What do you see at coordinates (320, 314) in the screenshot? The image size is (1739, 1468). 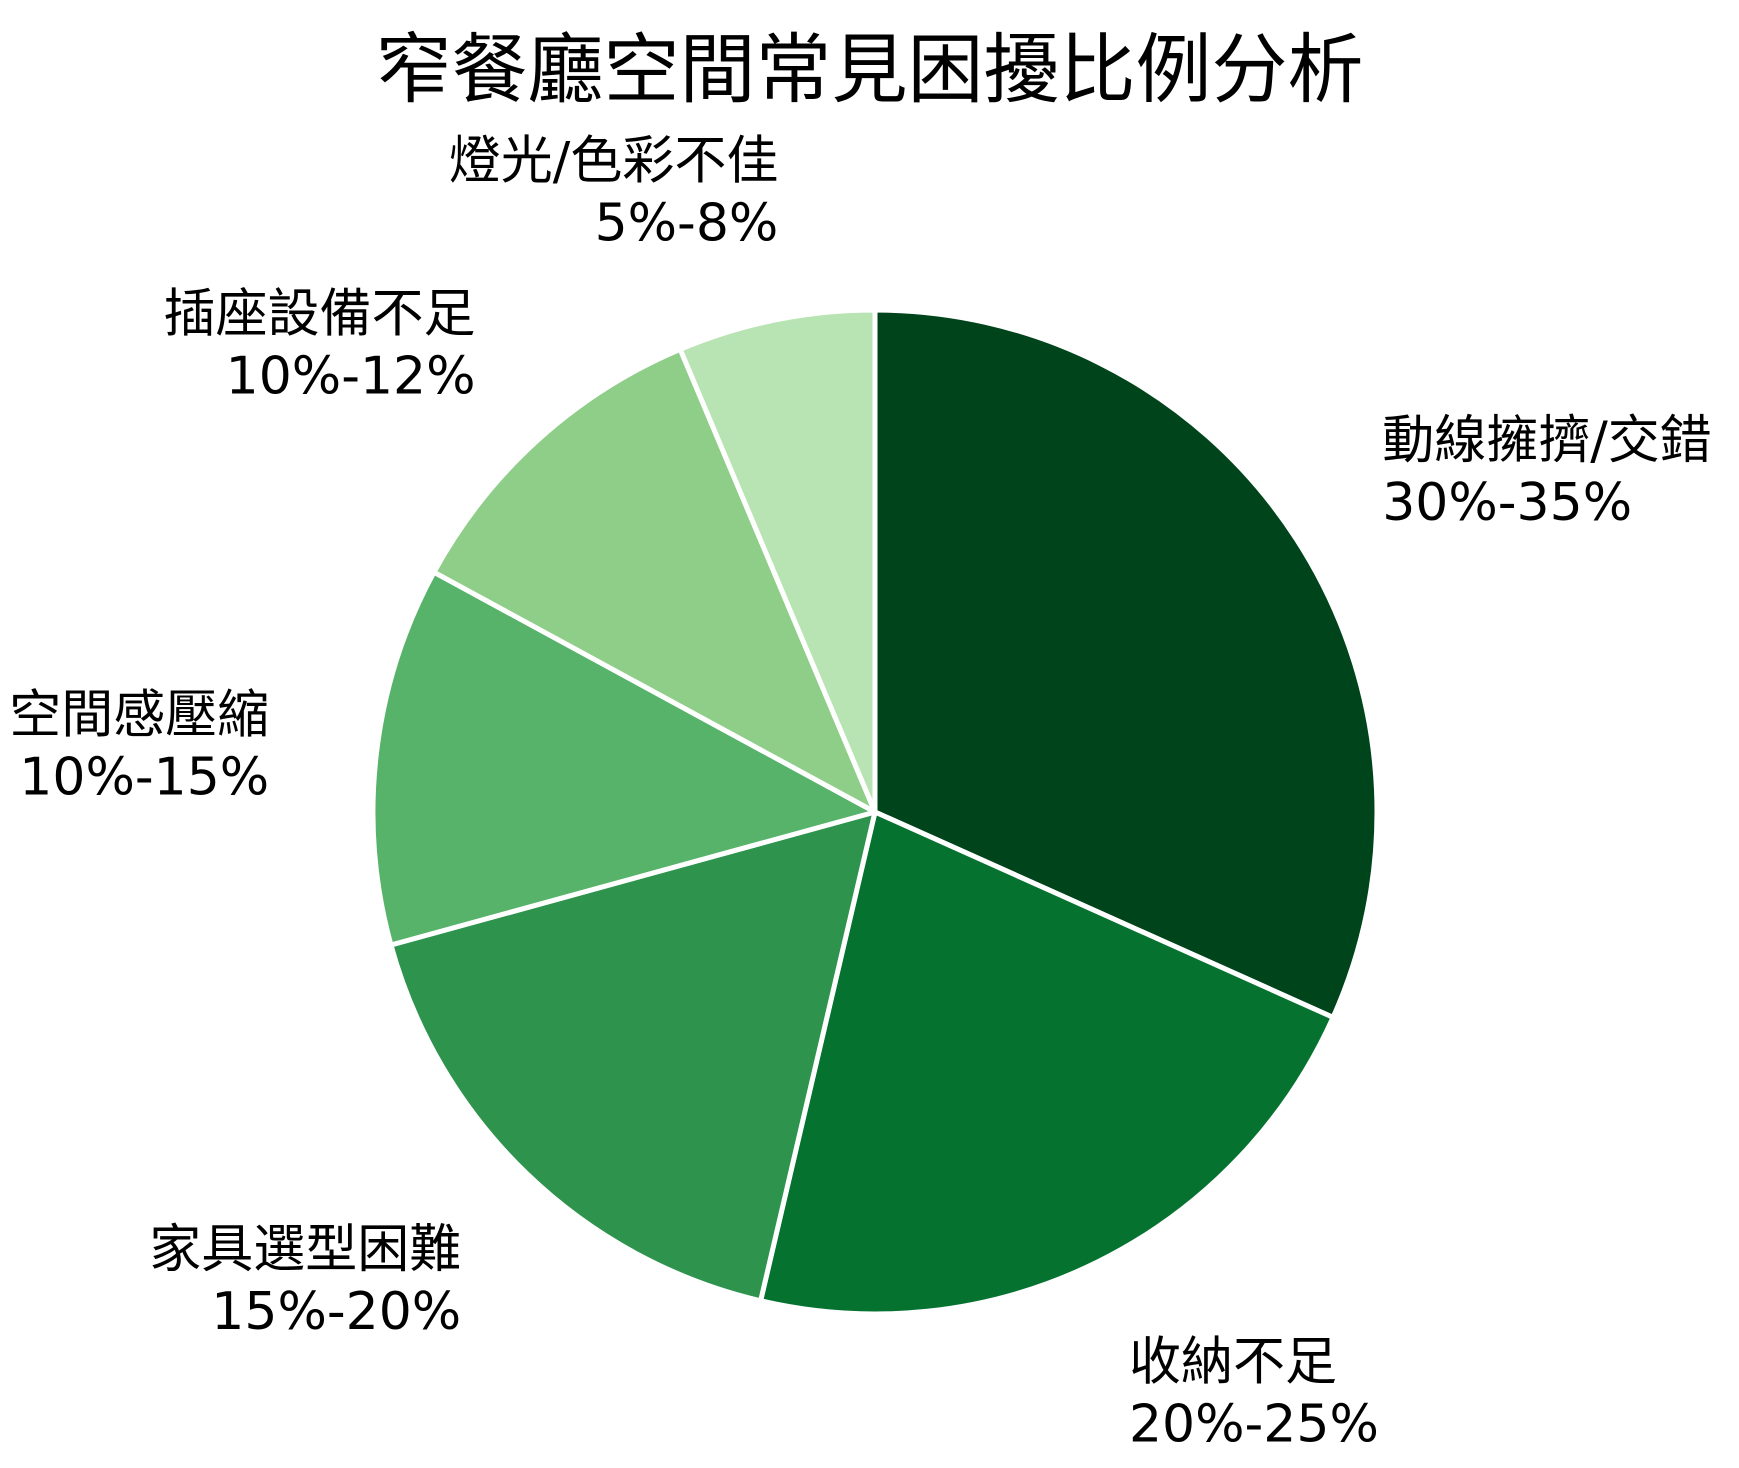 I see `slice-5-label: 插座設備不足` at bounding box center [320, 314].